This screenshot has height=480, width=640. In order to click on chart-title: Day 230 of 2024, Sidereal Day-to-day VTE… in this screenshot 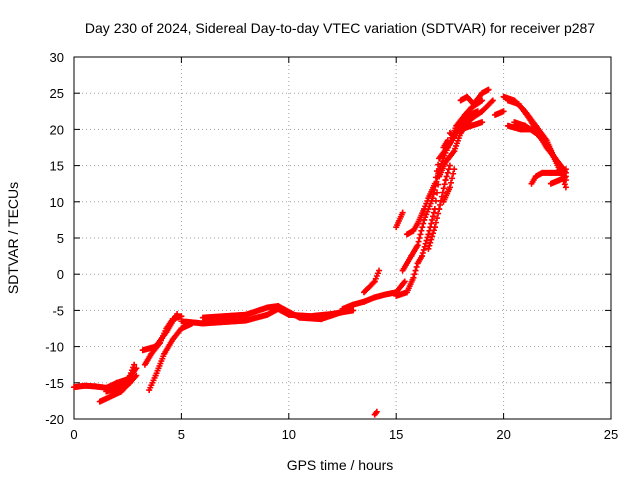, I will do `click(340, 28)`.